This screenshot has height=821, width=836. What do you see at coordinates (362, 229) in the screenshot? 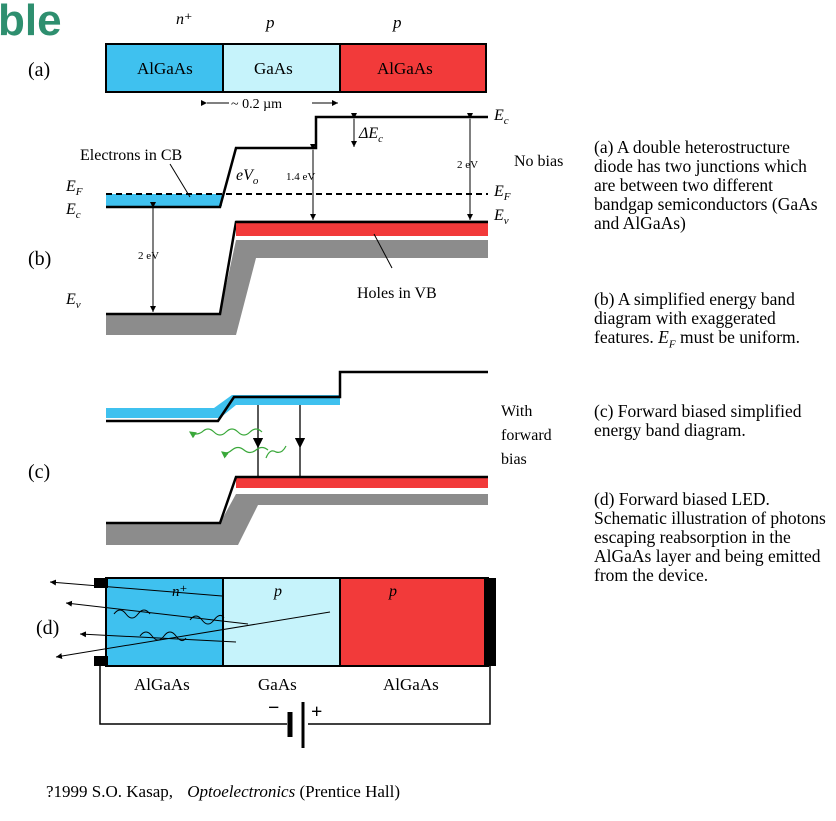
I see `holes-strip-b` at bounding box center [362, 229].